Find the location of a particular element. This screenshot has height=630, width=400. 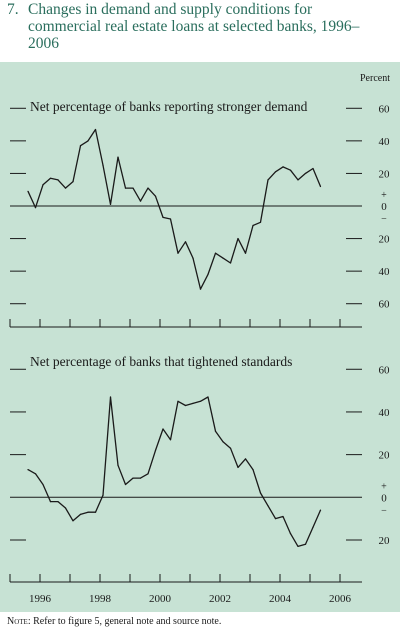

x-tick-label: 2004 is located at coordinates (280, 599).